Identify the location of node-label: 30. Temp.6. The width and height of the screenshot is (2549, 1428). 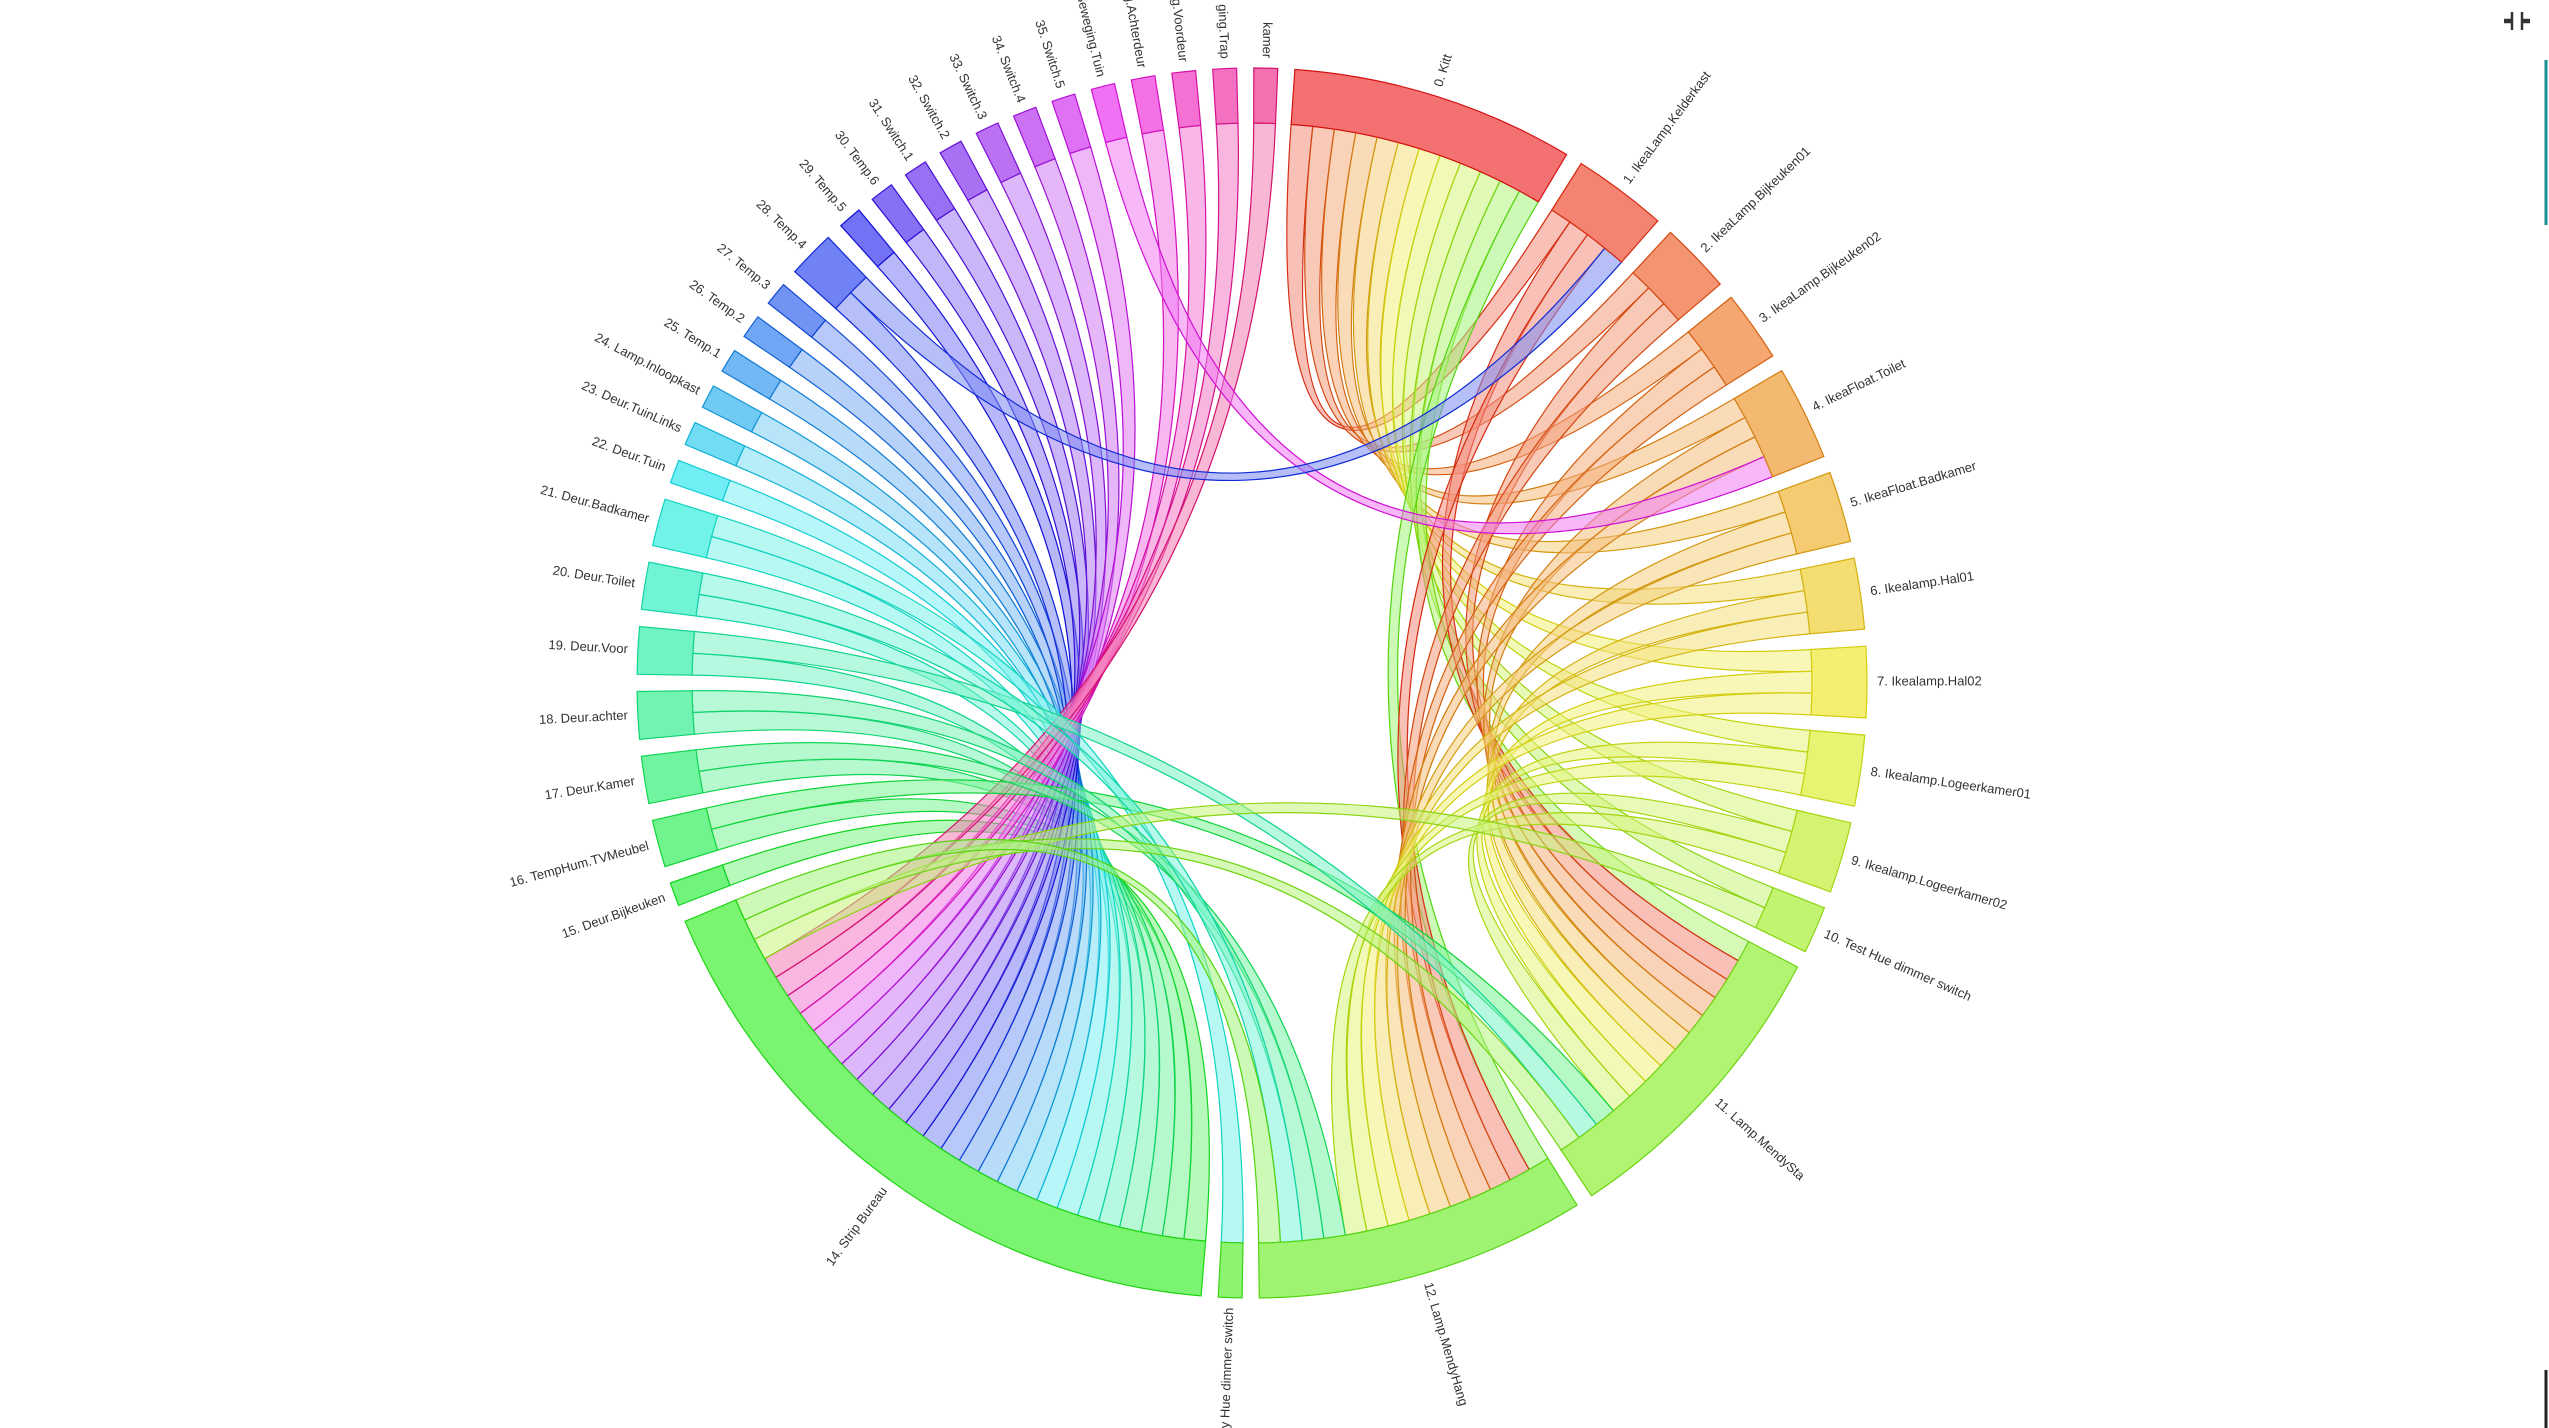
(857, 158).